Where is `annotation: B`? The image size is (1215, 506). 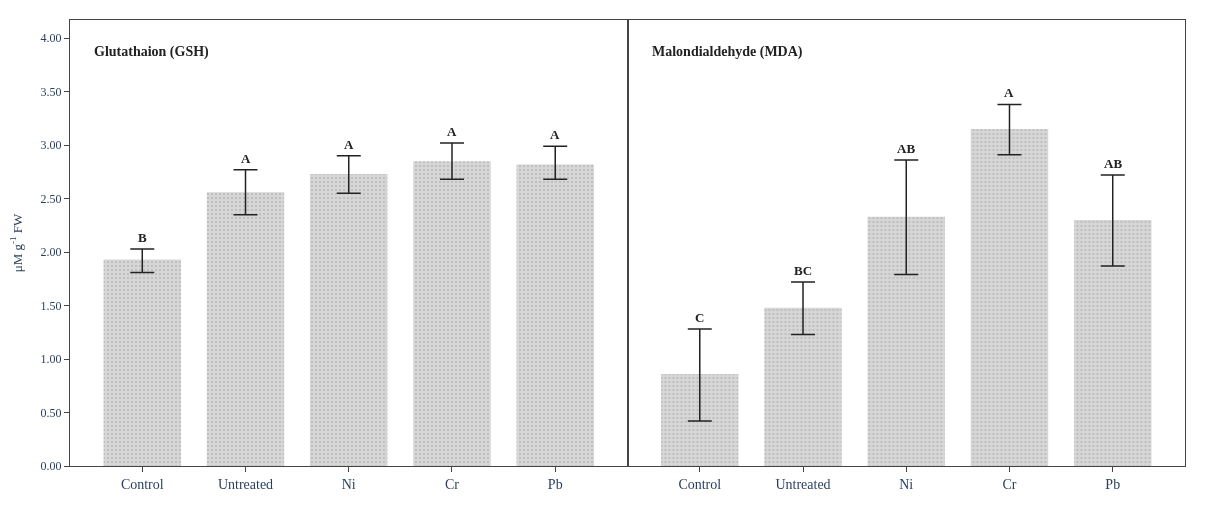
annotation: B is located at coordinates (142, 237).